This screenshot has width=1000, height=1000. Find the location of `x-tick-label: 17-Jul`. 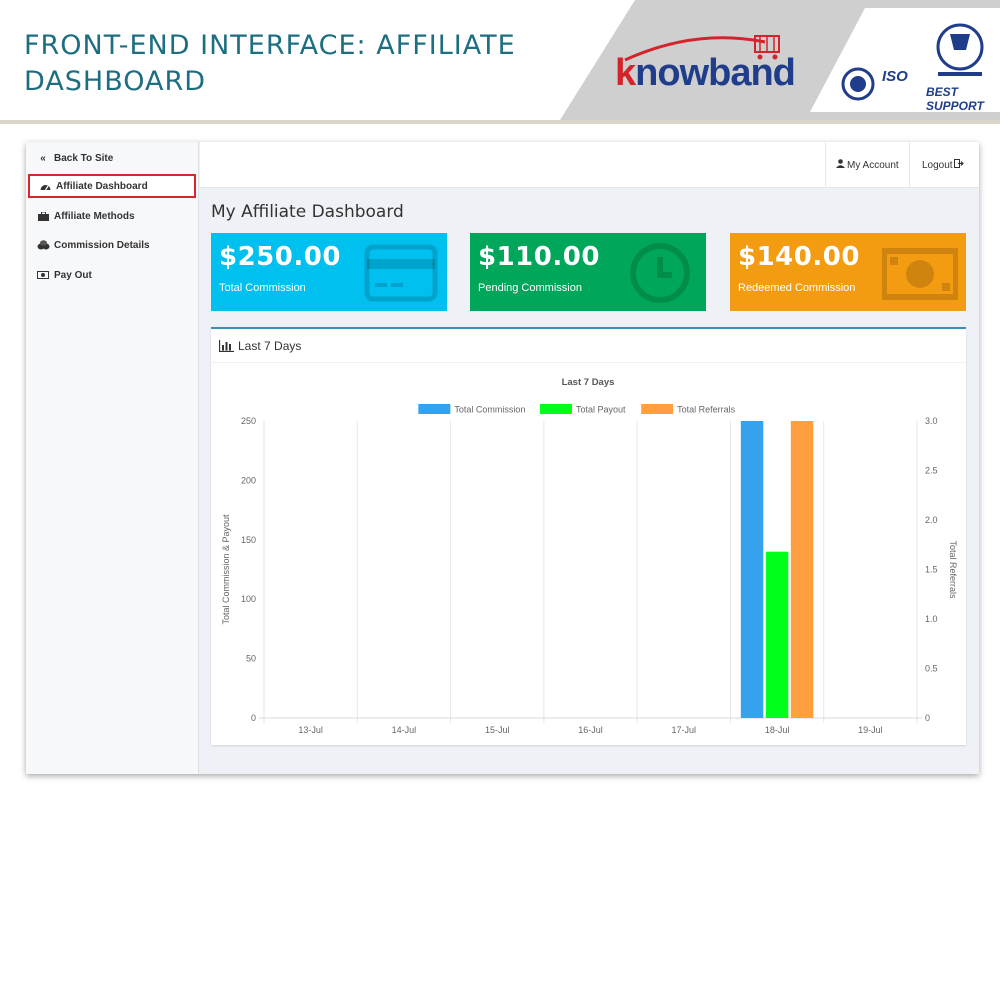

x-tick-label: 17-Jul is located at coordinates (684, 730).